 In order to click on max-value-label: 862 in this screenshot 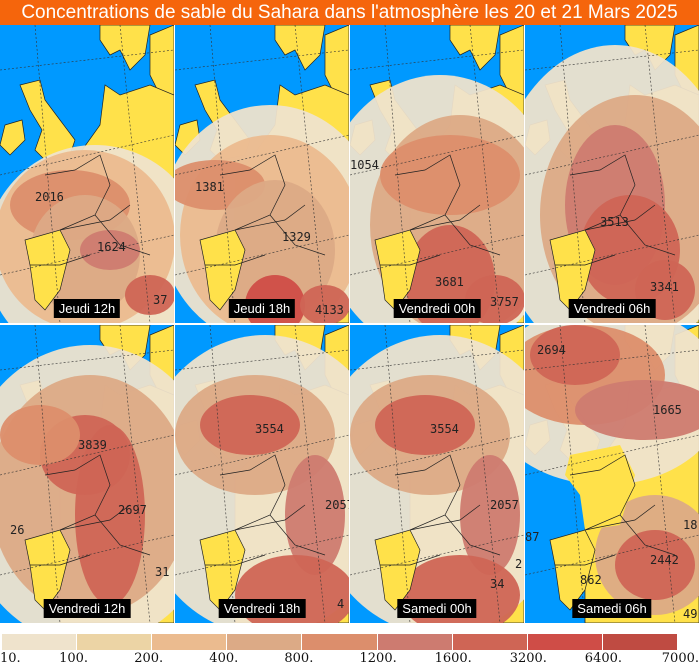, I will do `click(591, 580)`.